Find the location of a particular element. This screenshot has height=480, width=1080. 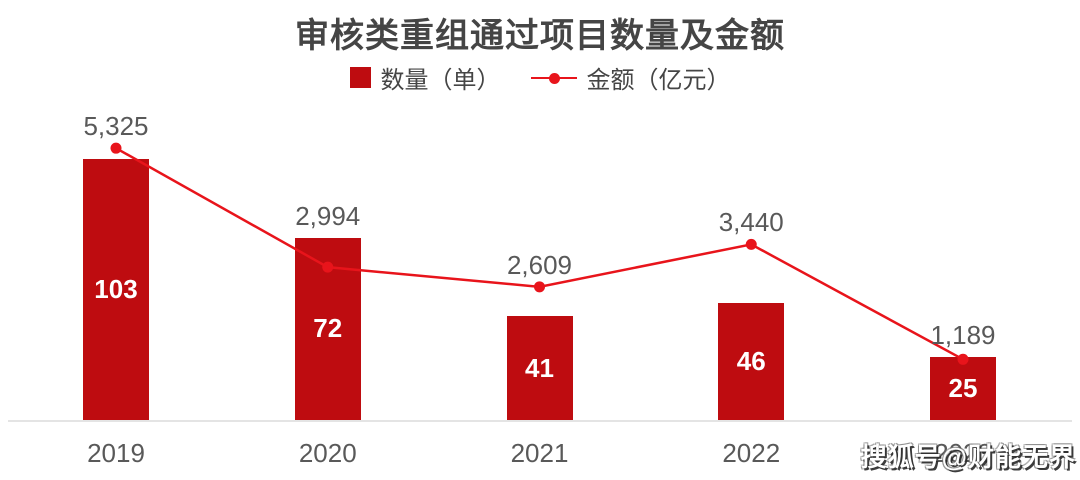

bar-value-label: 72 is located at coordinates (328, 328).